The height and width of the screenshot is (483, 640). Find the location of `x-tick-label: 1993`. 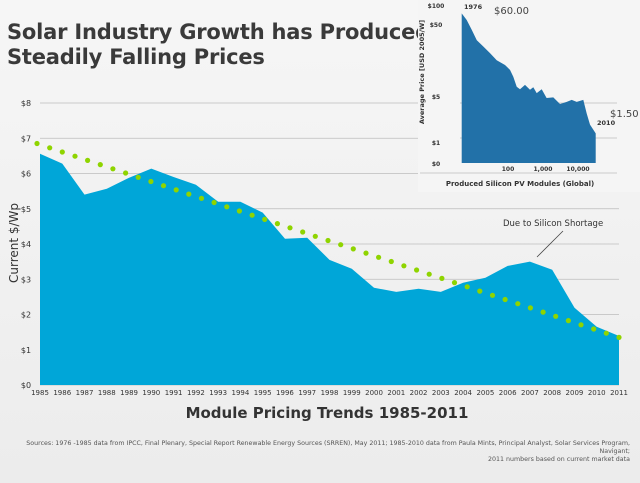

x-tick-label: 1993 is located at coordinates (218, 393).